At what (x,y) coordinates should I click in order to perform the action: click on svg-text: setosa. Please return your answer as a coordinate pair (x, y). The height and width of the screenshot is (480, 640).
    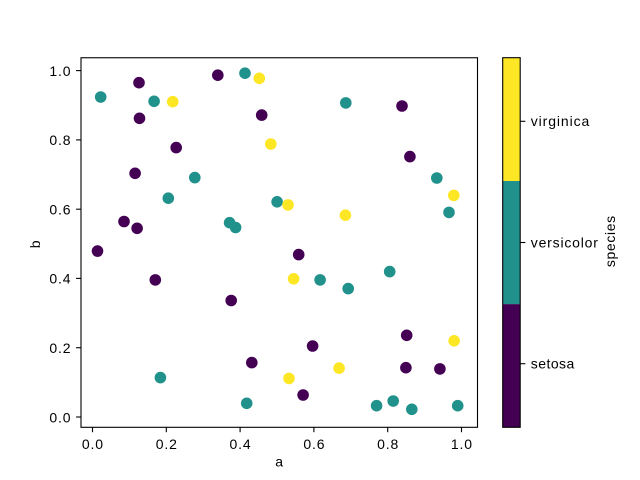
    Looking at the image, I should click on (553, 364).